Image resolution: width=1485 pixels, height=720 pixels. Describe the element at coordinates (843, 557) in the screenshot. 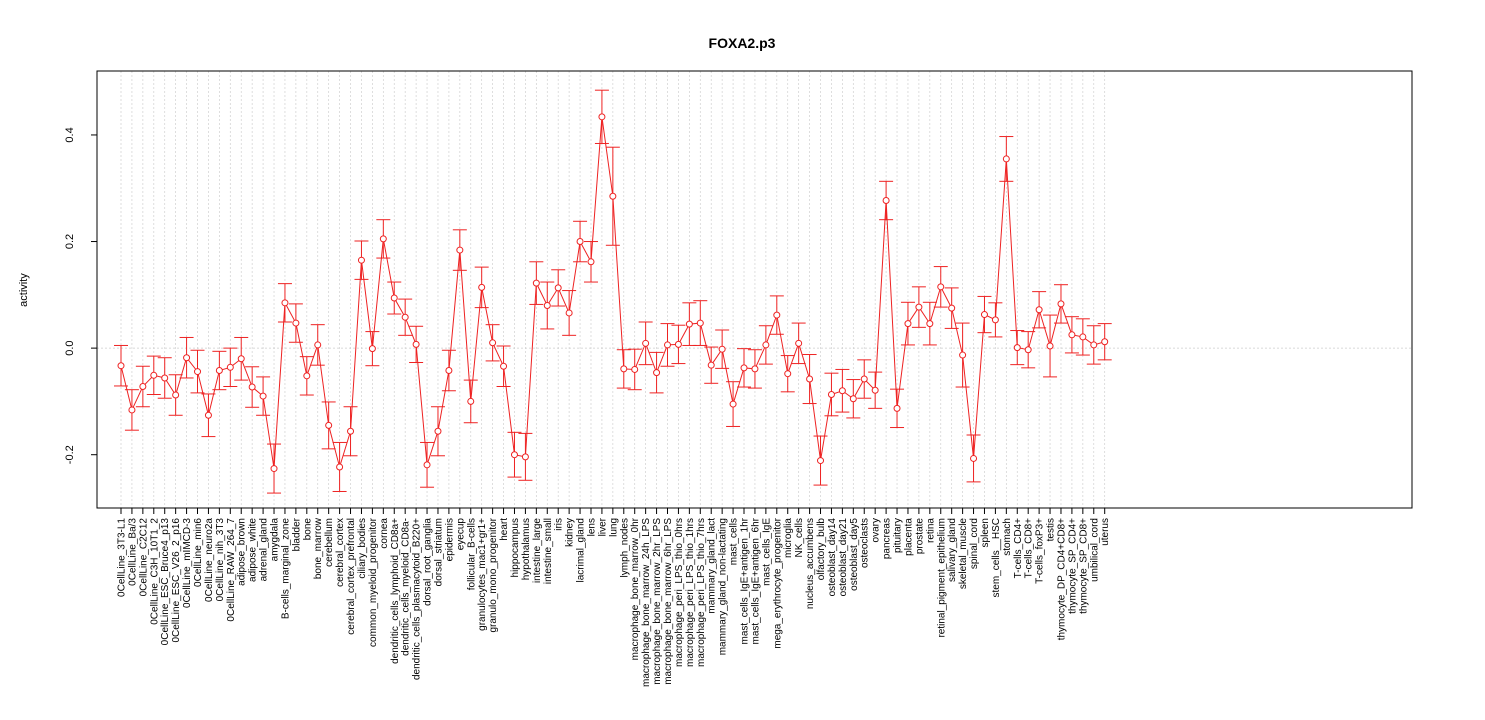

I see `x-tick-label: osteoblast_day21` at that location.